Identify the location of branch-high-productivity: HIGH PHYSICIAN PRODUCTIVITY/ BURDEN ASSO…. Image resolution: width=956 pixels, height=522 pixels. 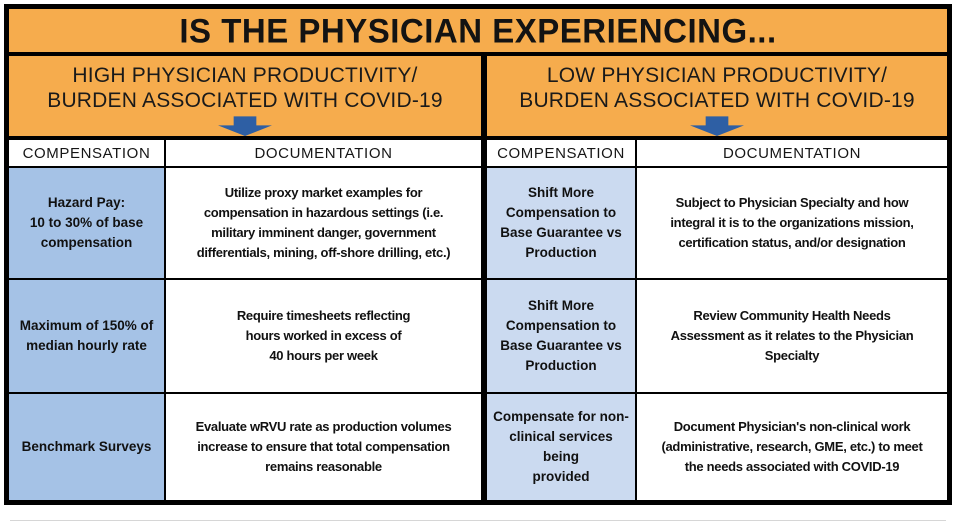
(245, 96).